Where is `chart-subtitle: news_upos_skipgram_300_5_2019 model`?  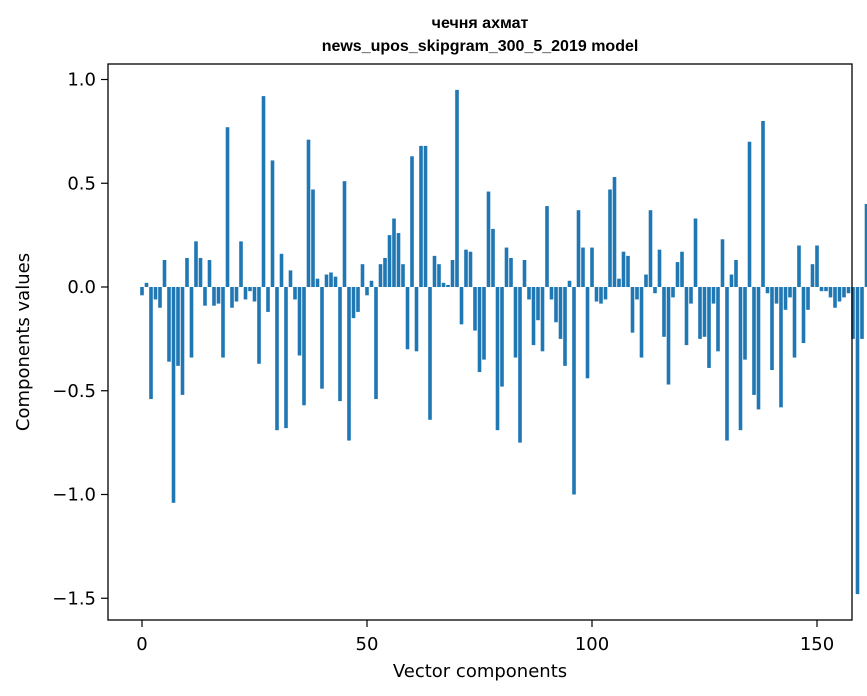 chart-subtitle: news_upos_skipgram_300_5_2019 model is located at coordinates (480, 46).